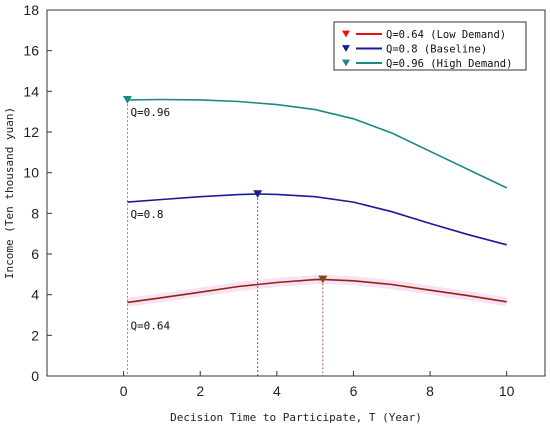 This screenshot has height=430, width=550. I want to click on x-tick-label: 4, so click(277, 391).